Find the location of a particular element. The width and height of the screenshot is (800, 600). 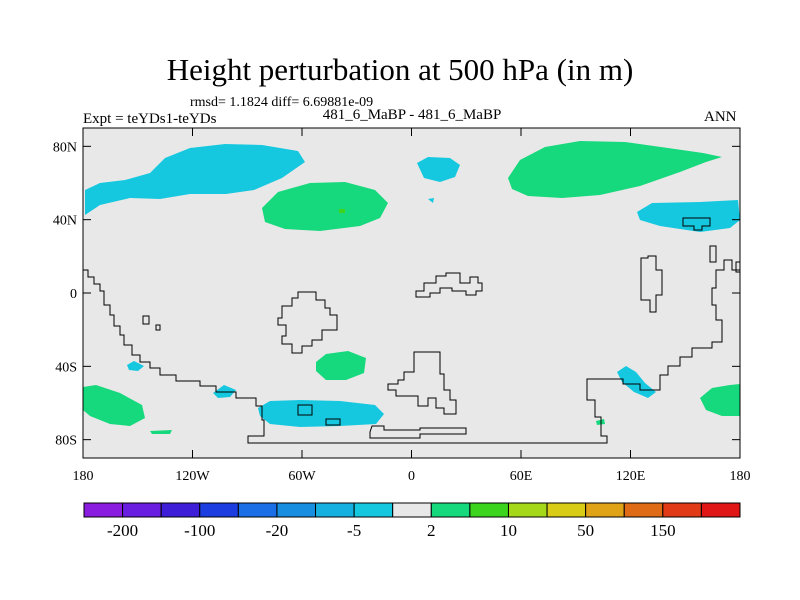

stats-label: rmsd= 1.1824 diff= 6.69881e-09 is located at coordinates (282, 102).